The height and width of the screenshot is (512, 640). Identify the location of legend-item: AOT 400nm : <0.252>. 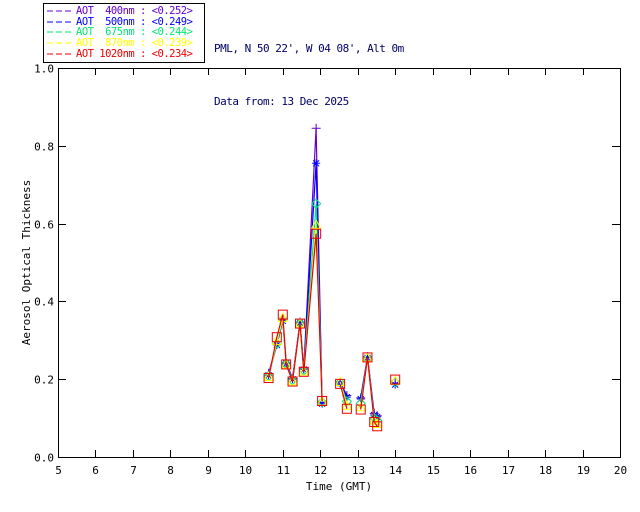
(125, 11).